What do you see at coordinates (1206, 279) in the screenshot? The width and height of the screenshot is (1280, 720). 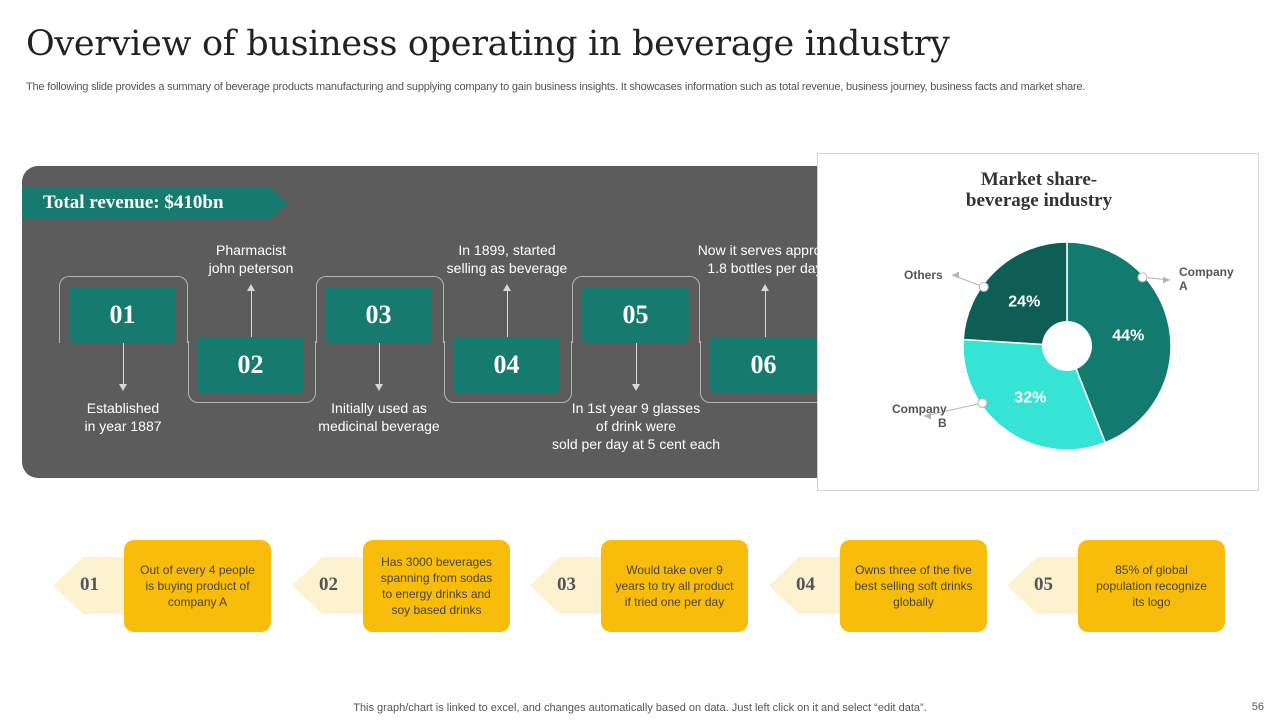 I see `legend-label-company-a: Company A` at bounding box center [1206, 279].